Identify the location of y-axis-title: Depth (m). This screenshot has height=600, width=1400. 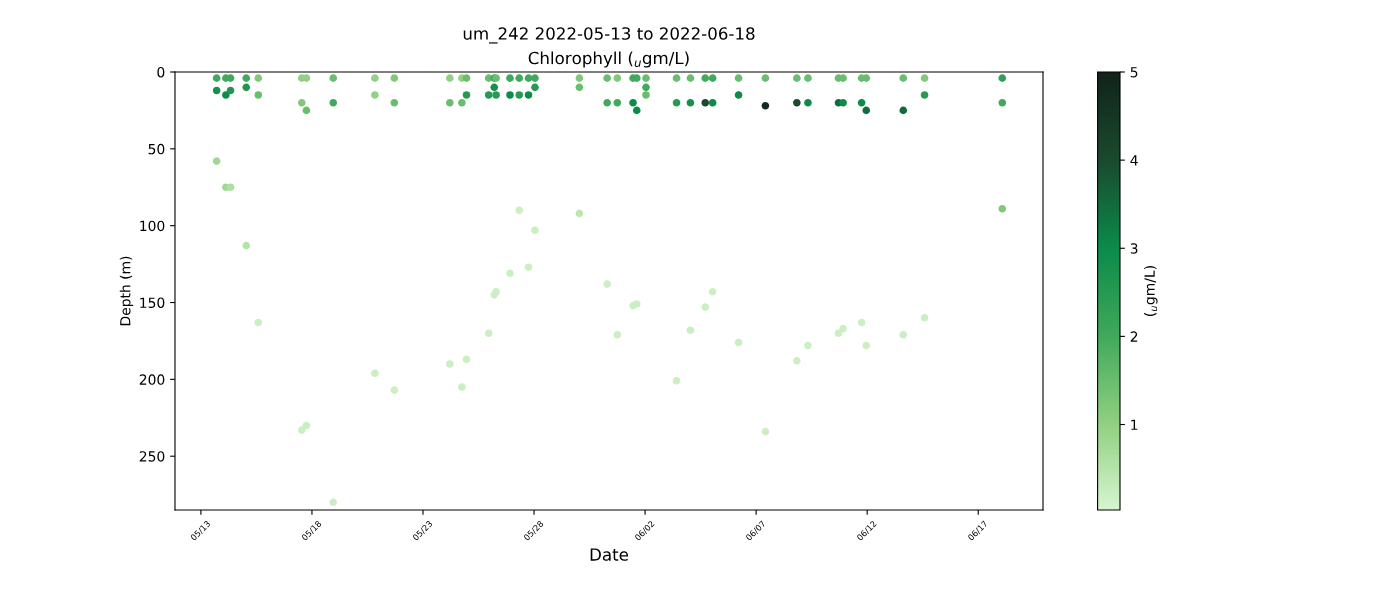
(126, 291).